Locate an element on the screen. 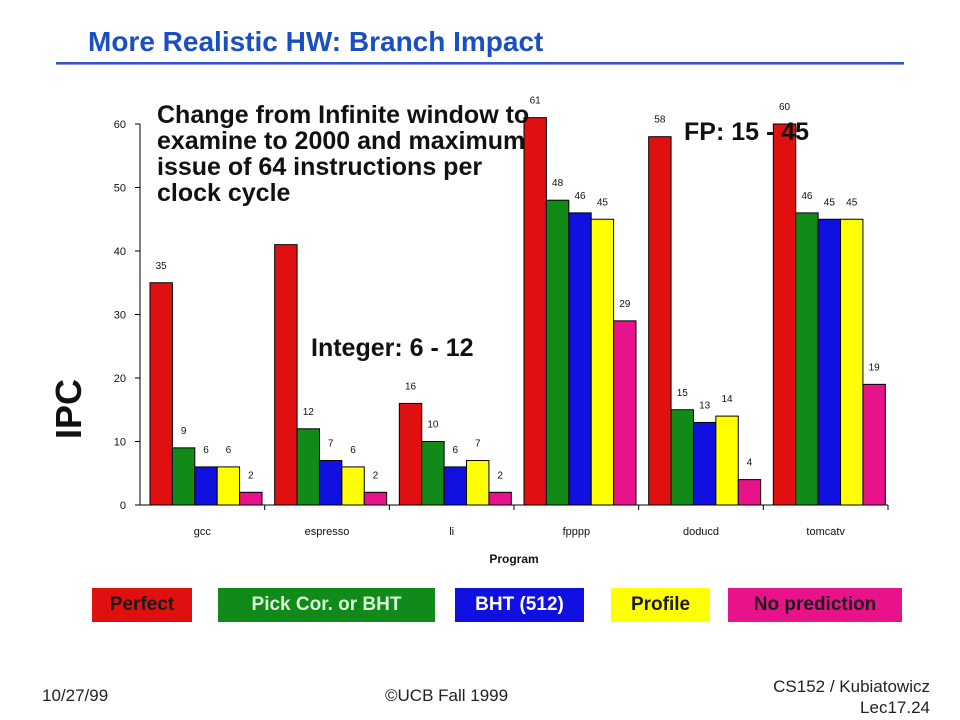 This screenshot has height=720, width=960. page-title: More Realistic HW: Branch Impact is located at coordinates (316, 41).